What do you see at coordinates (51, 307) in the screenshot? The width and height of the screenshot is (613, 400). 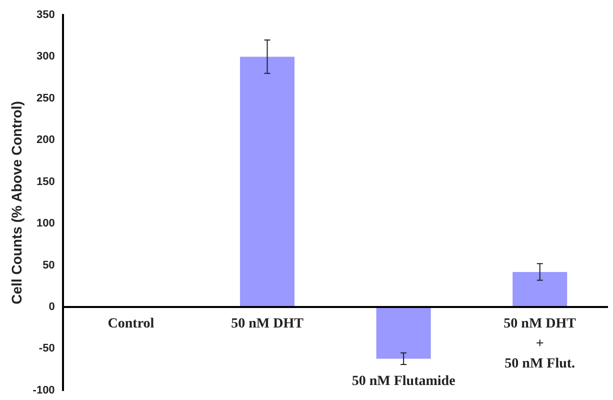 I see `y-tick-label: 0` at bounding box center [51, 307].